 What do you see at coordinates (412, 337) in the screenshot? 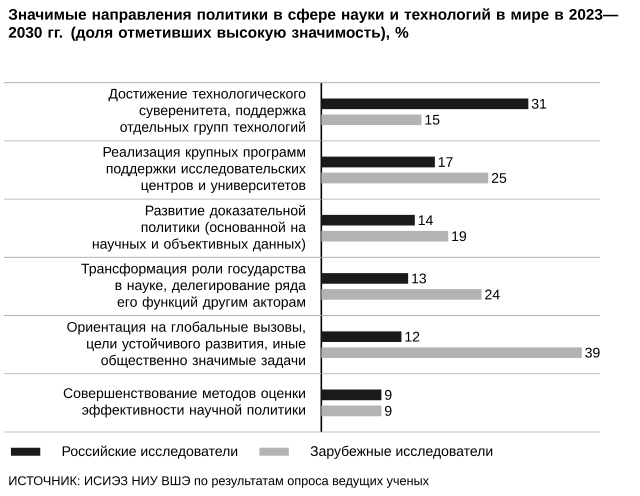
I see `data-label: 12` at bounding box center [412, 337].